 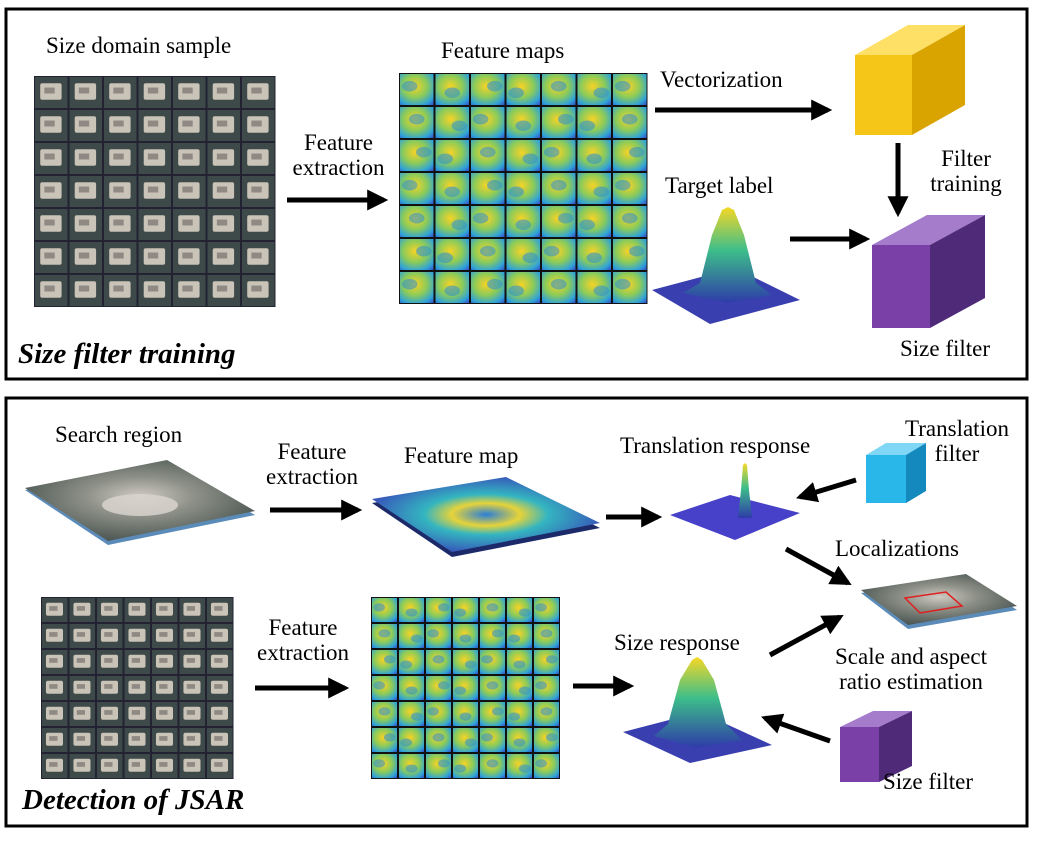 I want to click on label-size-filter-bottom: Size filter, so click(x=928, y=781).